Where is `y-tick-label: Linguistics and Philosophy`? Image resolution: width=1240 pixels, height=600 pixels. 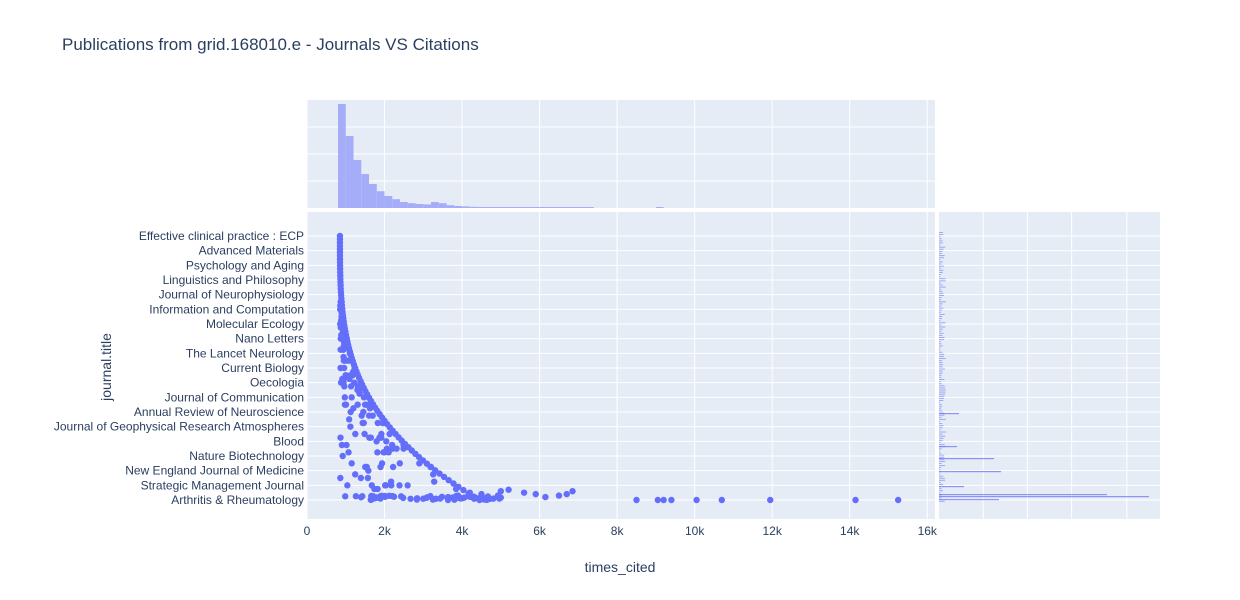 y-tick-label: Linguistics and Philosophy is located at coordinates (233, 280).